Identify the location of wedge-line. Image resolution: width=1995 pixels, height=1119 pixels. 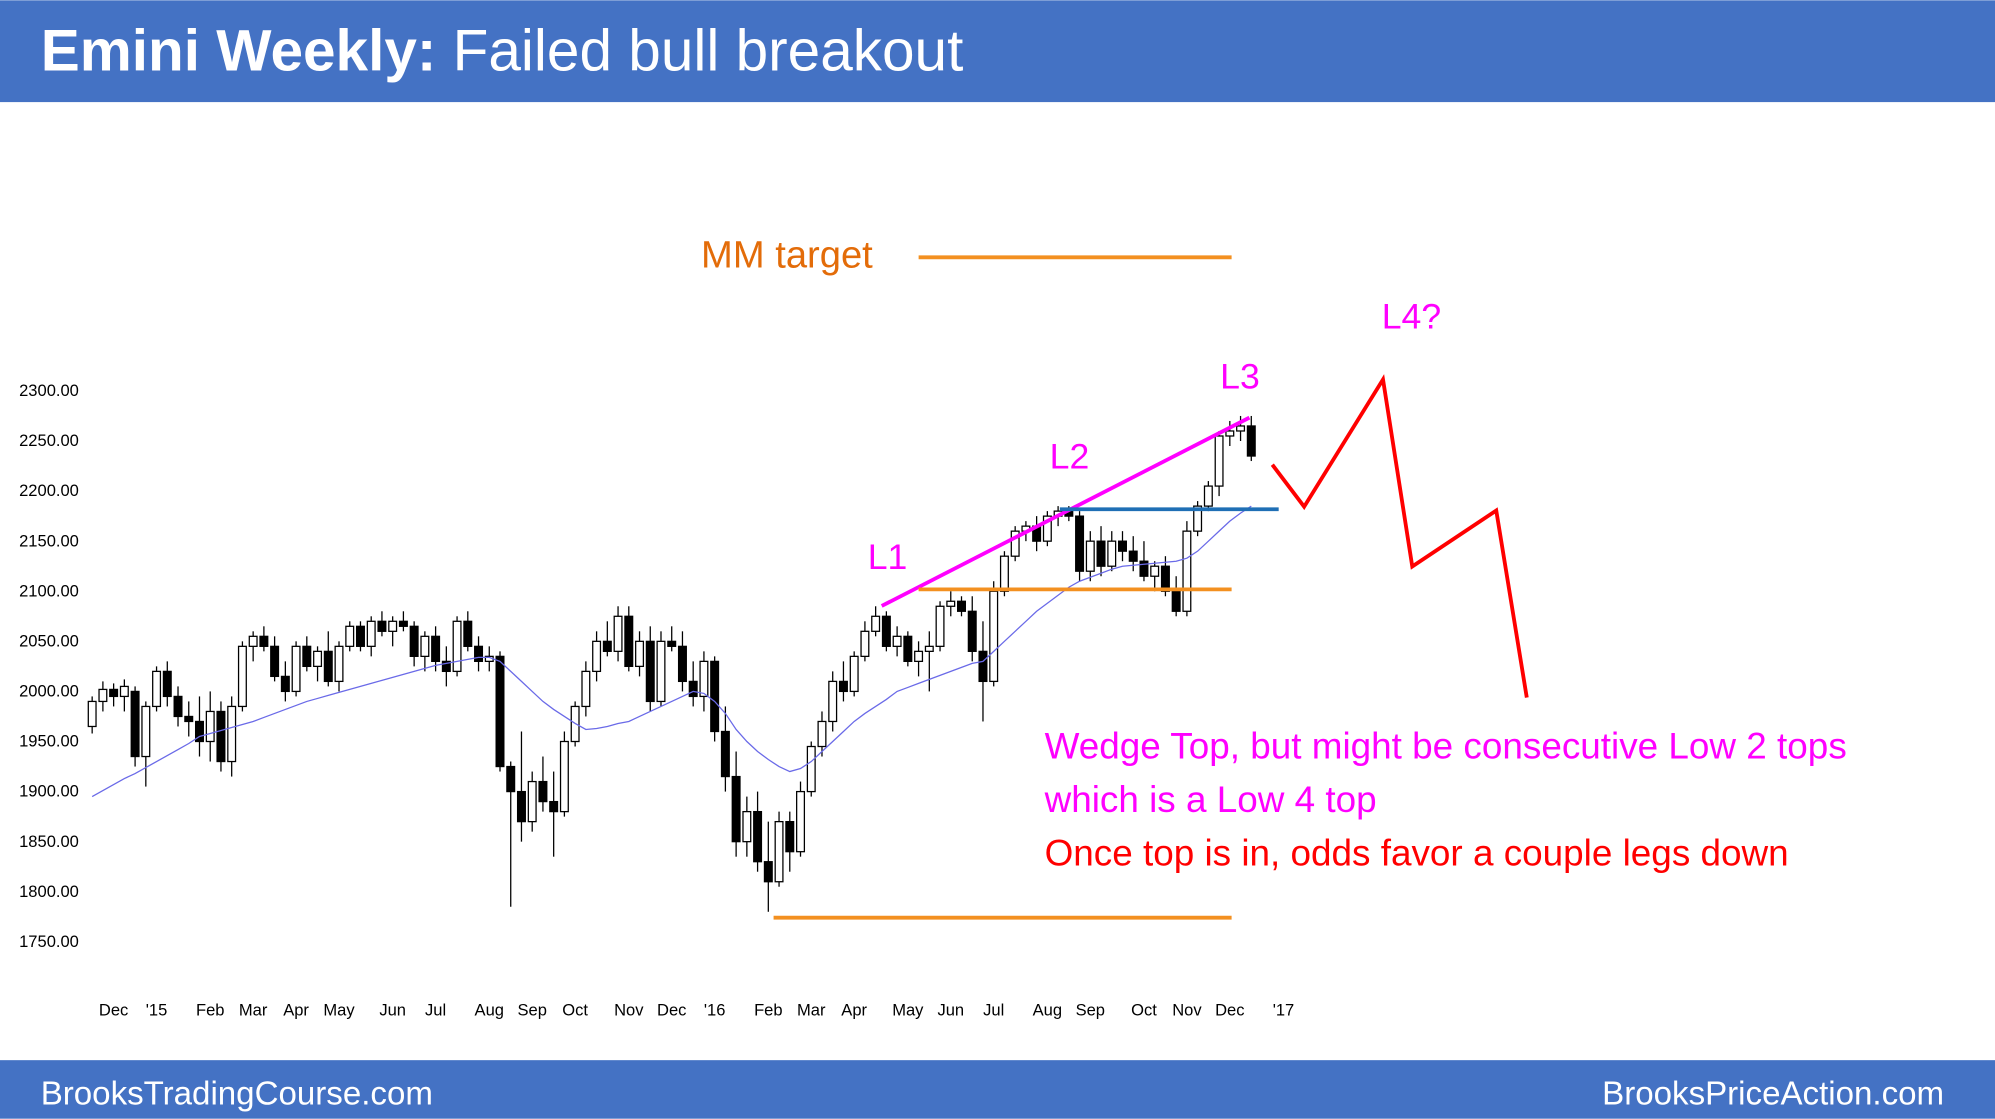
(1065, 511).